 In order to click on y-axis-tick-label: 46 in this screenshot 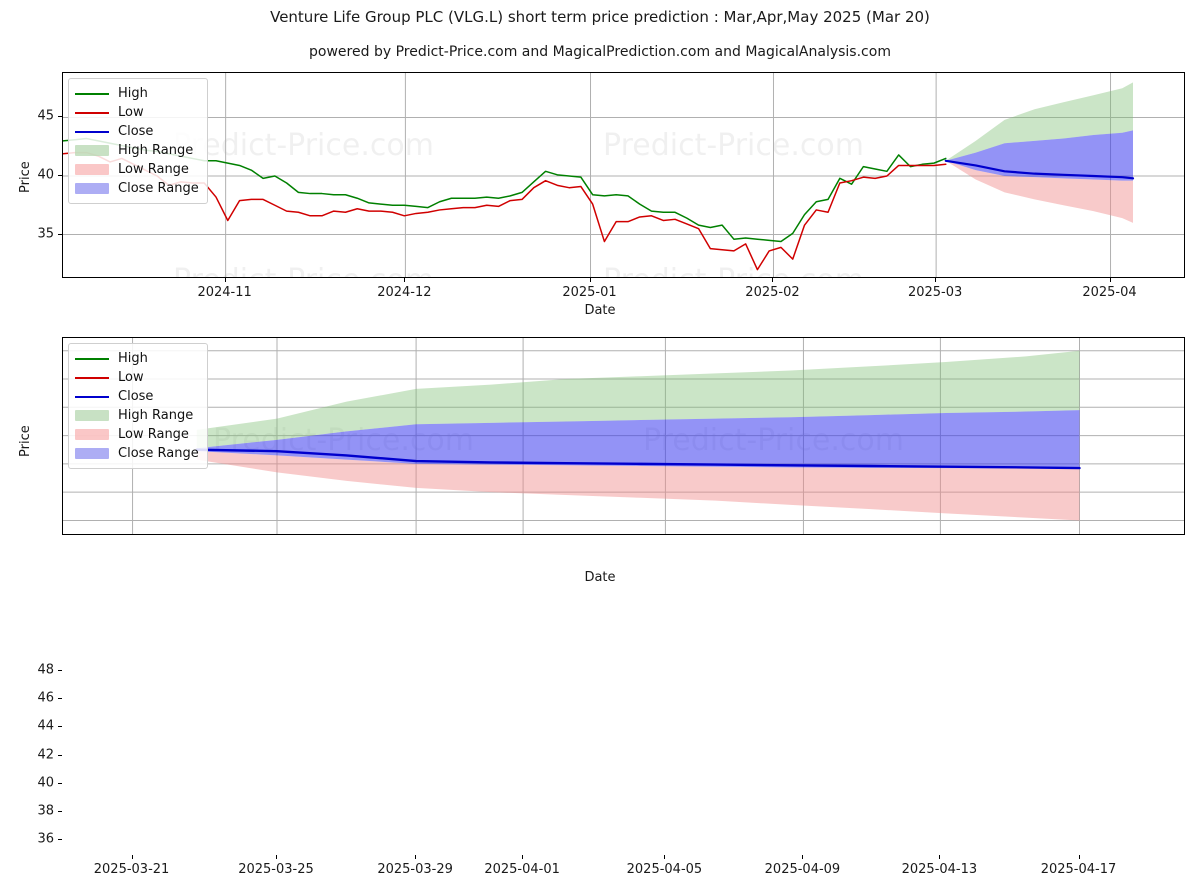, I will do `click(45, 698)`.